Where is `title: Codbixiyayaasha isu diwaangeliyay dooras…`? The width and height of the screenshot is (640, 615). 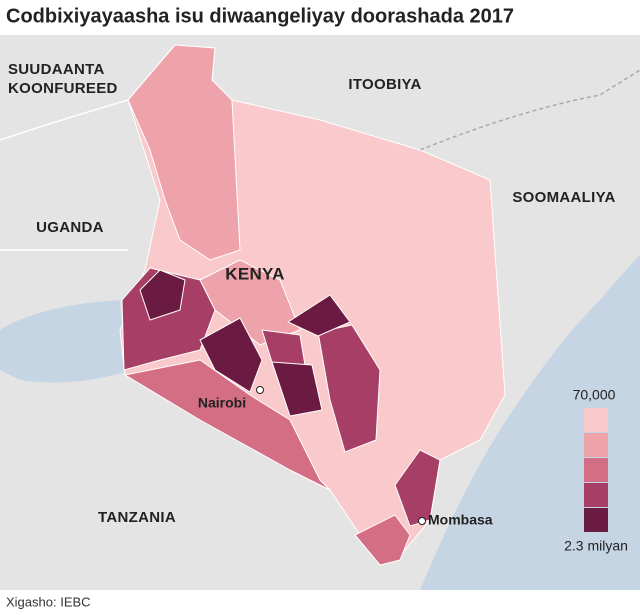 title: Codbixiyayaasha isu diwaangeliyay dooras… is located at coordinates (260, 16).